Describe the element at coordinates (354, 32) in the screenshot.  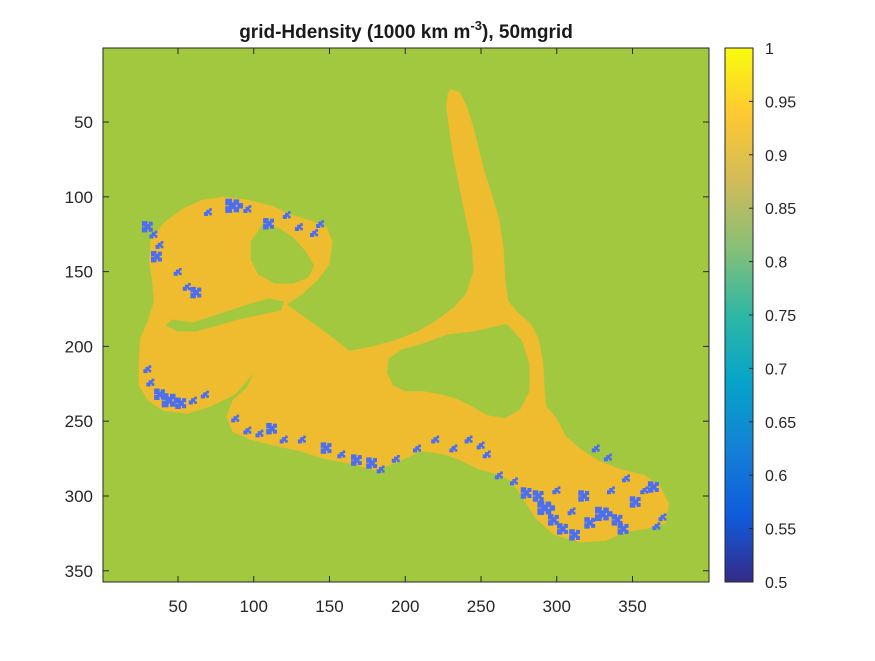
I see `title-main: grid-Hdensity (1000 km m` at that location.